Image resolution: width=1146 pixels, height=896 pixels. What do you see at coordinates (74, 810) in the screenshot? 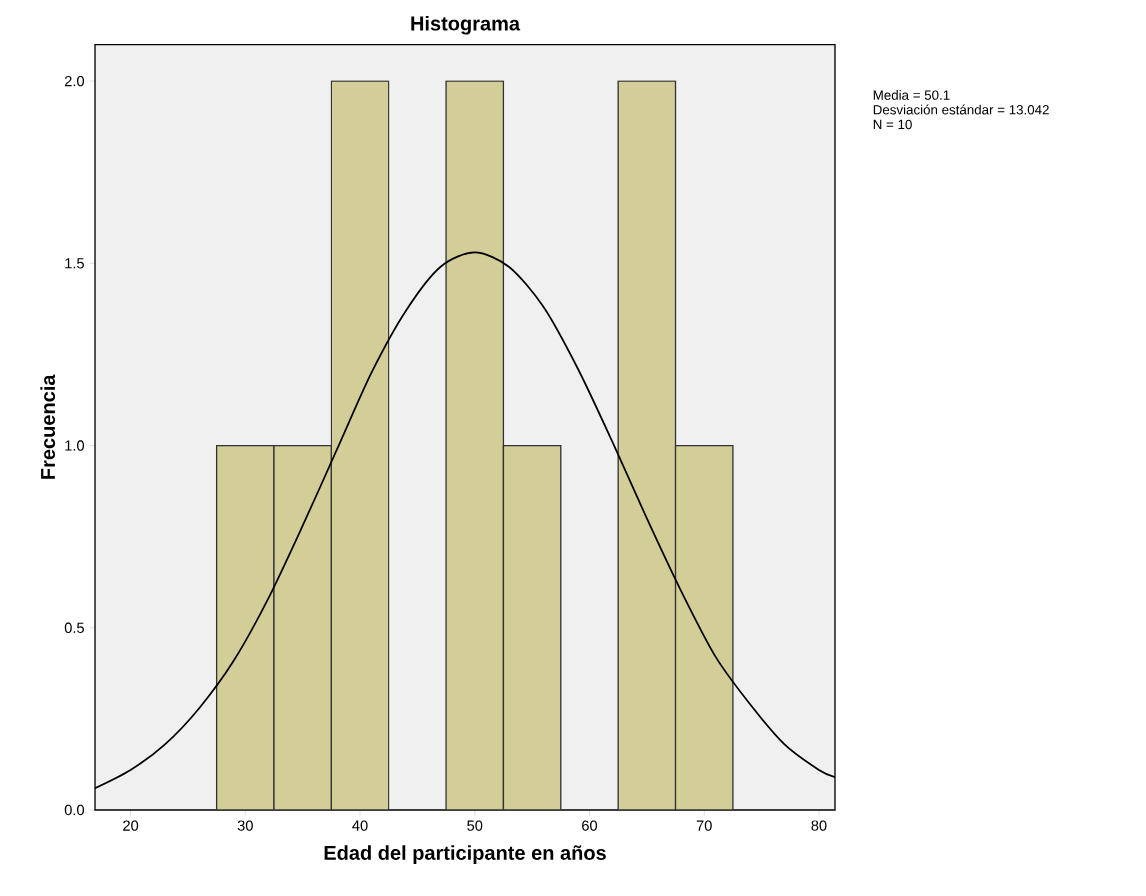
I see `y-tick-label: 0.0` at bounding box center [74, 810].